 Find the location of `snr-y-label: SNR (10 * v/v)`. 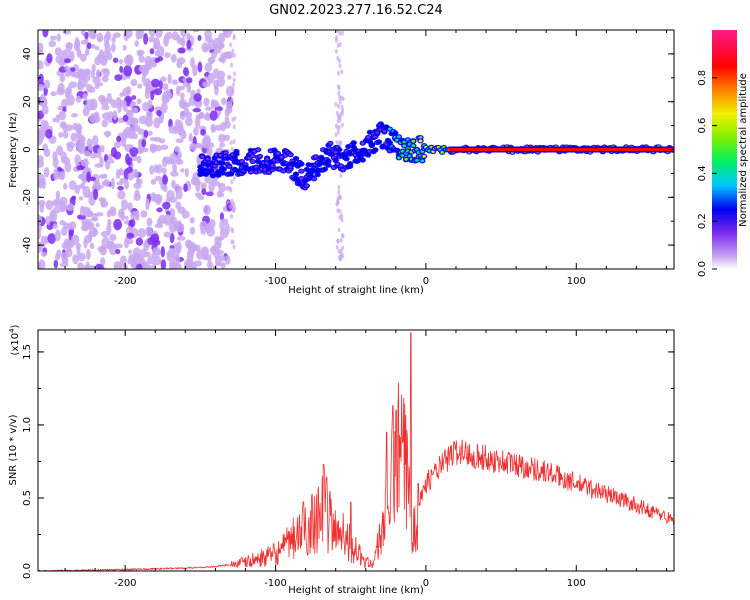

snr-y-label: SNR (10 * v/v) is located at coordinates (13, 449).